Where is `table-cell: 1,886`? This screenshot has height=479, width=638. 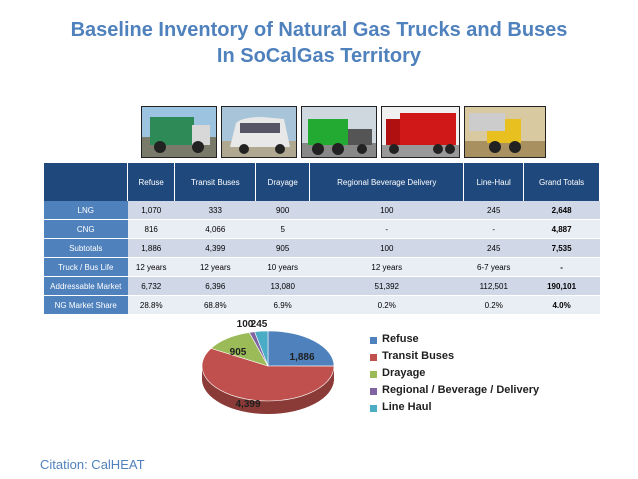 table-cell: 1,886 is located at coordinates (151, 248).